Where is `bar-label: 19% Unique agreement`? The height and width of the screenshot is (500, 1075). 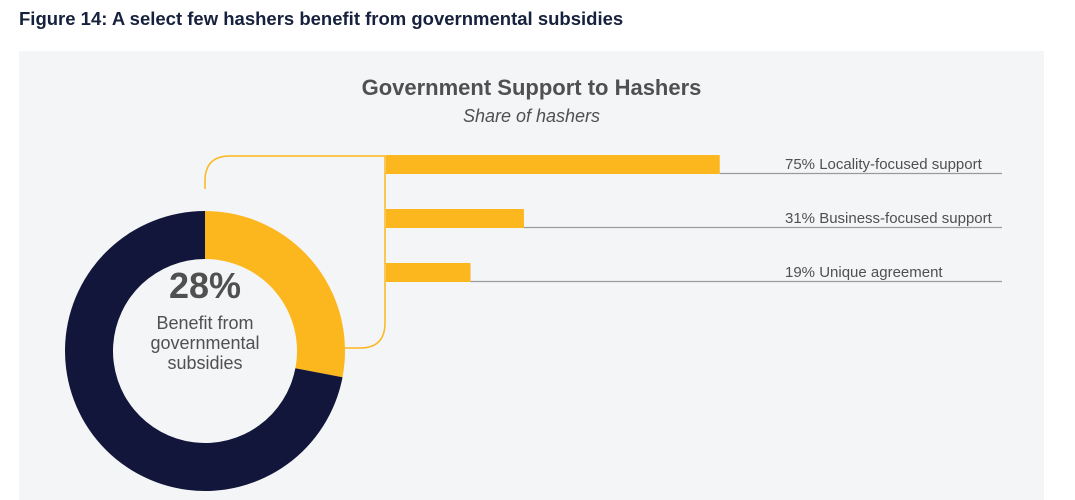 bar-label: 19% Unique agreement is located at coordinates (864, 272).